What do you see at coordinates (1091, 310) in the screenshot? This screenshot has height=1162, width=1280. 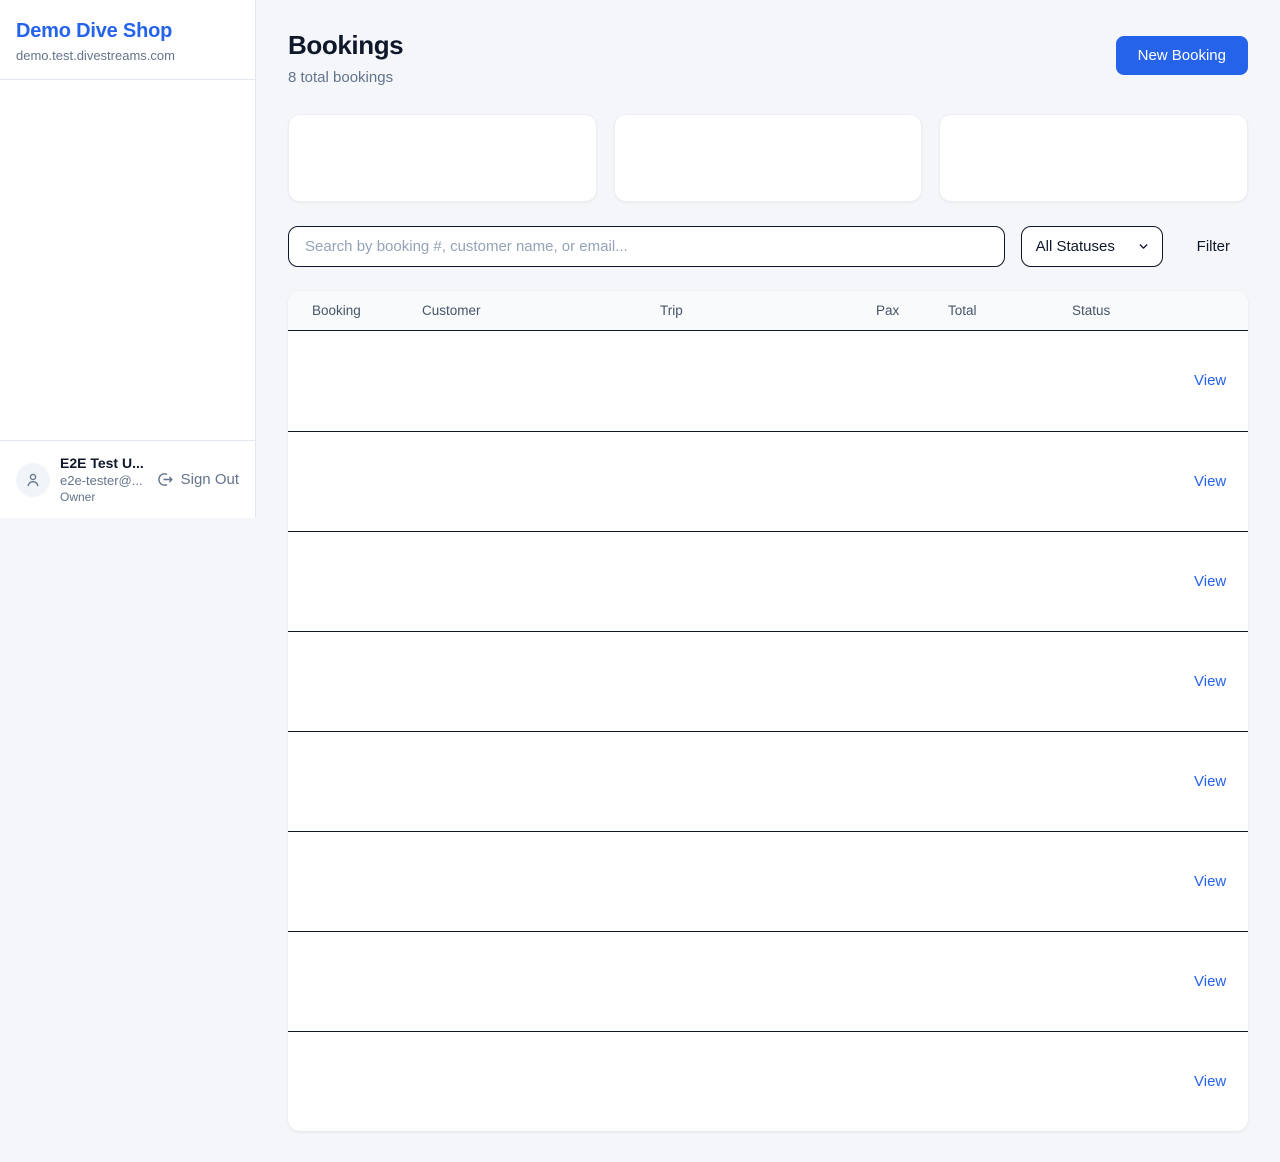 I see `column-header: Status` at bounding box center [1091, 310].